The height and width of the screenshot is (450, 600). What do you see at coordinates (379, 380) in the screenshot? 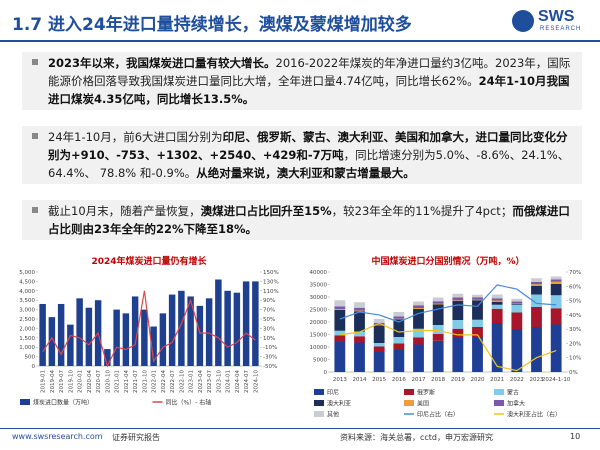
I see `x-tick-label: 2015` at bounding box center [379, 380].